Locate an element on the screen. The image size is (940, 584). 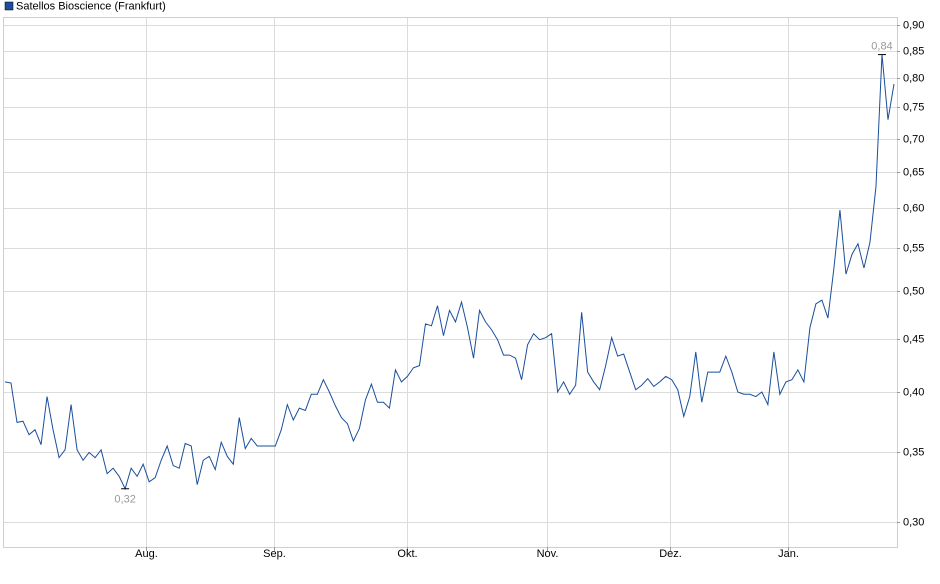
x-tick-label: Dez. is located at coordinates (670, 554).